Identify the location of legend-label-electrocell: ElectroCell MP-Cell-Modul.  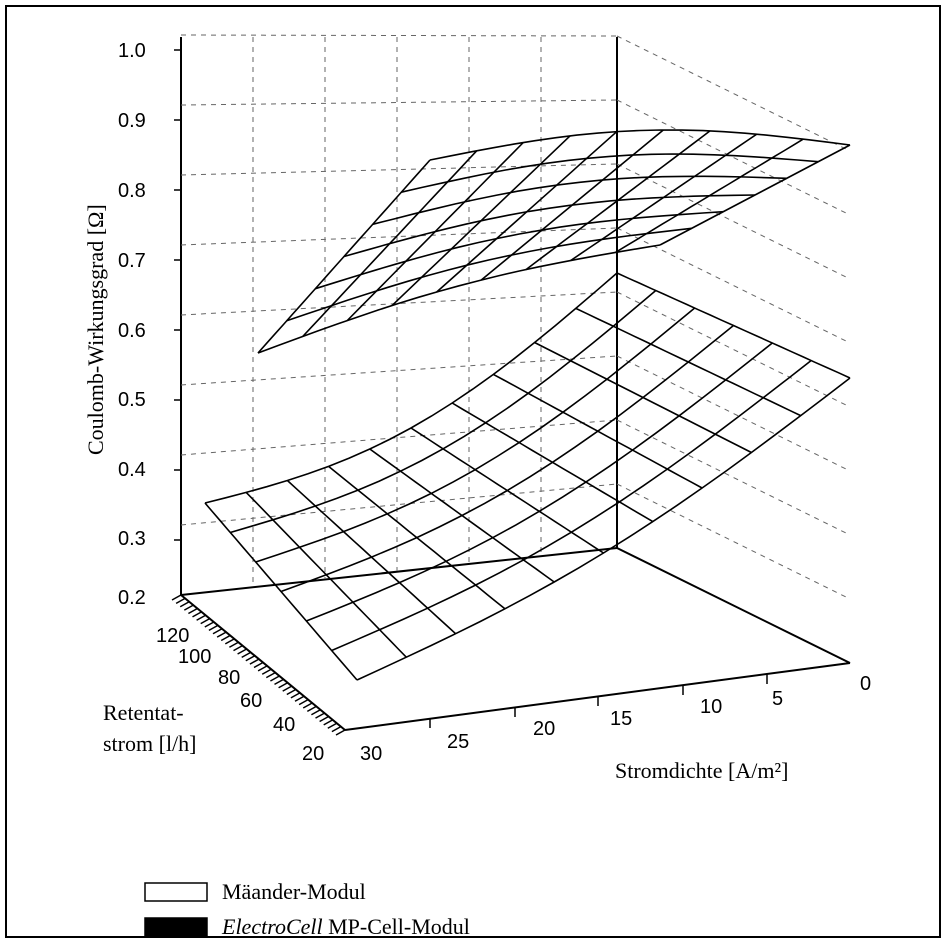
(345, 926).